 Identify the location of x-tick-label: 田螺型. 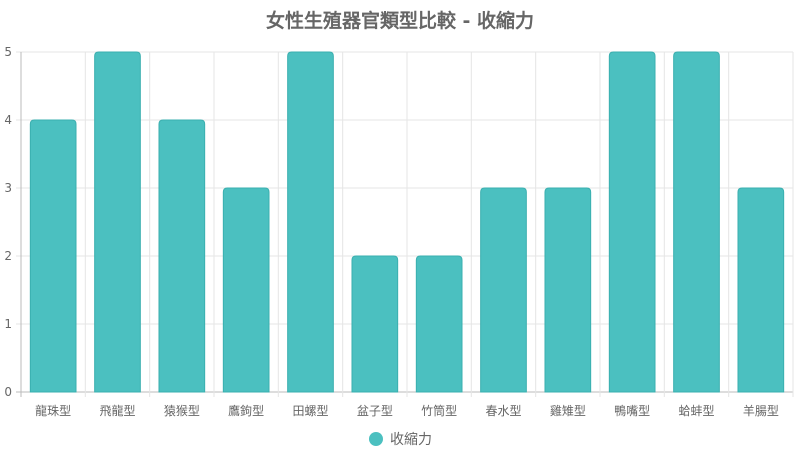
(310, 411).